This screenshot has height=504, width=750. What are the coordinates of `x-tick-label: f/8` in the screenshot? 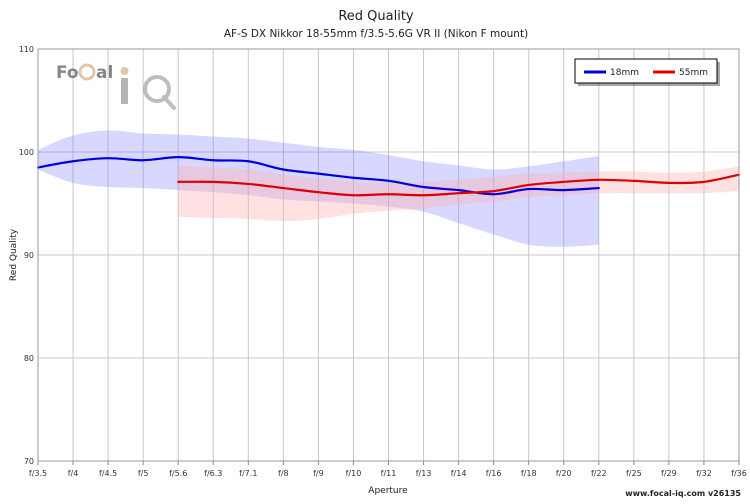 It's located at (283, 473).